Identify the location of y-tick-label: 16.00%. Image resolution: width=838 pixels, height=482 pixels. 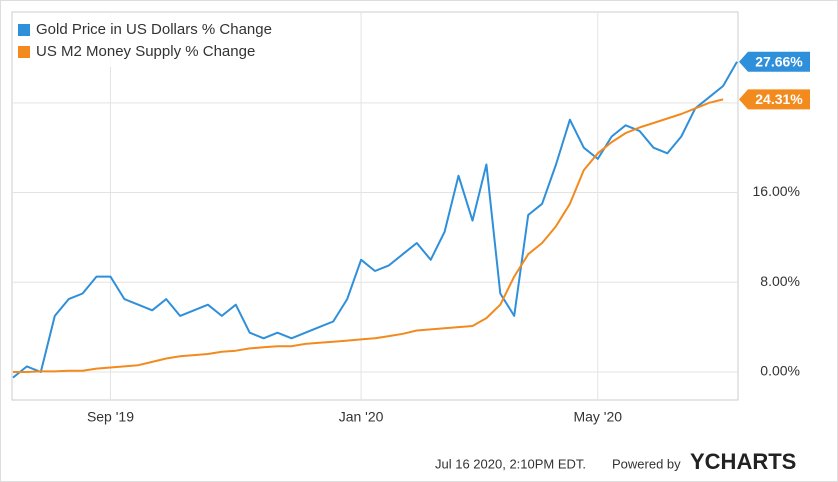
(776, 191).